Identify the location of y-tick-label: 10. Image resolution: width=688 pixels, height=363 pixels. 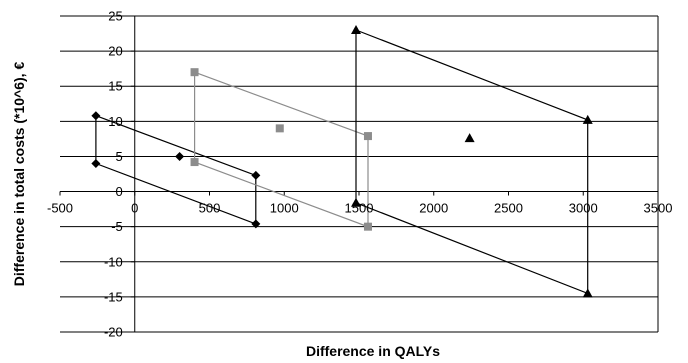
(115, 121).